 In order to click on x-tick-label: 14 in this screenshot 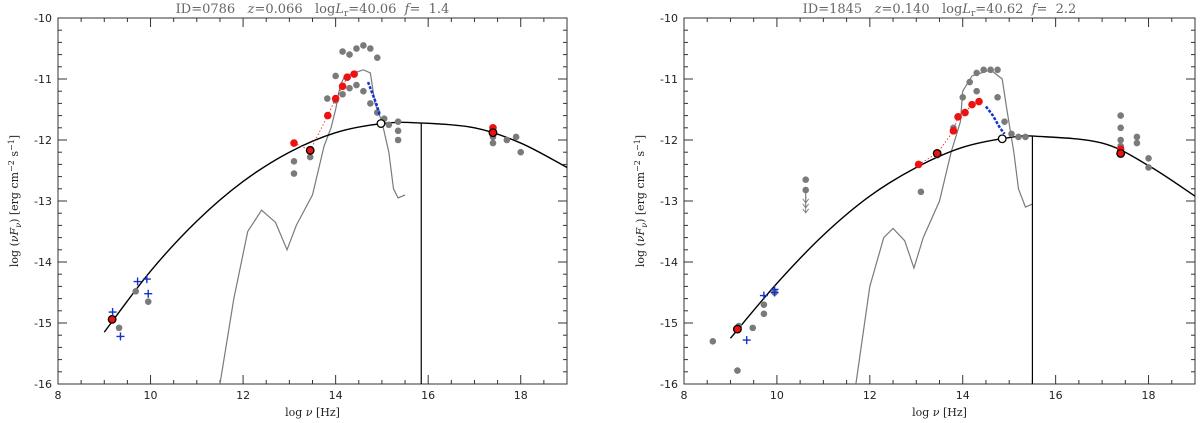, I will do `click(336, 395)`.